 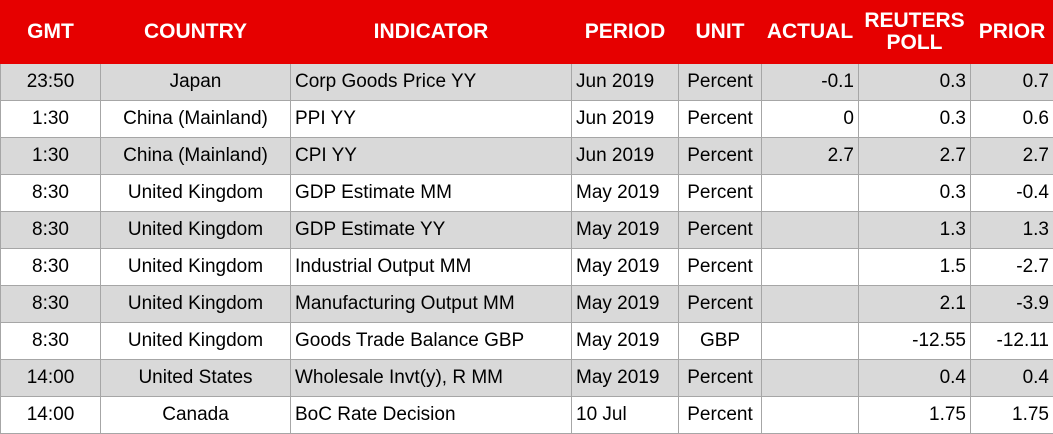 What do you see at coordinates (720, 32) in the screenshot?
I see `header-unit: UNIT` at bounding box center [720, 32].